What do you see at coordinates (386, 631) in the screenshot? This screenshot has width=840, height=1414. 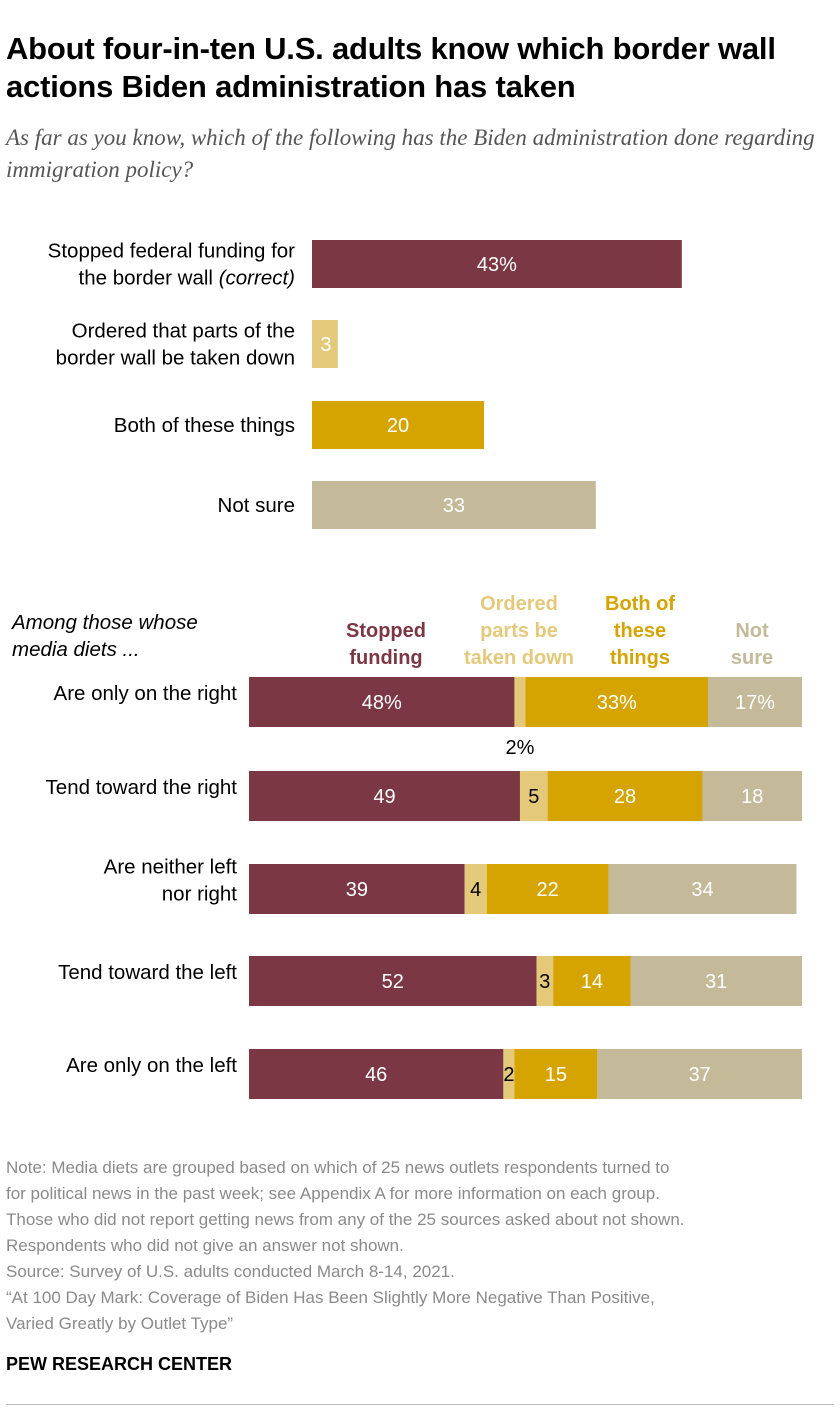 I see `legend-label-0: Stopped` at bounding box center [386, 631].